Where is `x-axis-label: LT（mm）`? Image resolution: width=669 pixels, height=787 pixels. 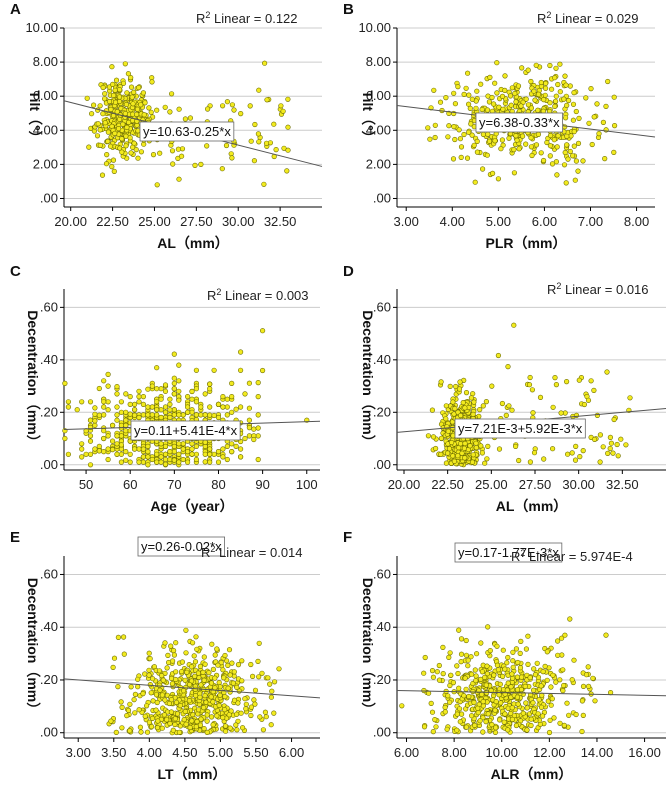 x-axis-label: LT（mm） is located at coordinates (192, 774).